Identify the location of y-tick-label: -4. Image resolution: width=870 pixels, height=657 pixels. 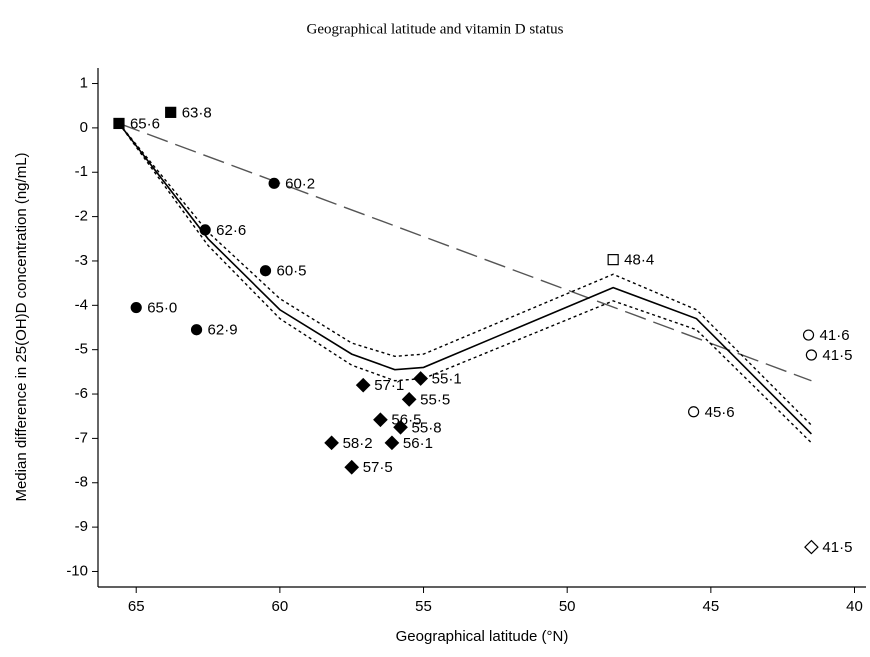
(81, 304).